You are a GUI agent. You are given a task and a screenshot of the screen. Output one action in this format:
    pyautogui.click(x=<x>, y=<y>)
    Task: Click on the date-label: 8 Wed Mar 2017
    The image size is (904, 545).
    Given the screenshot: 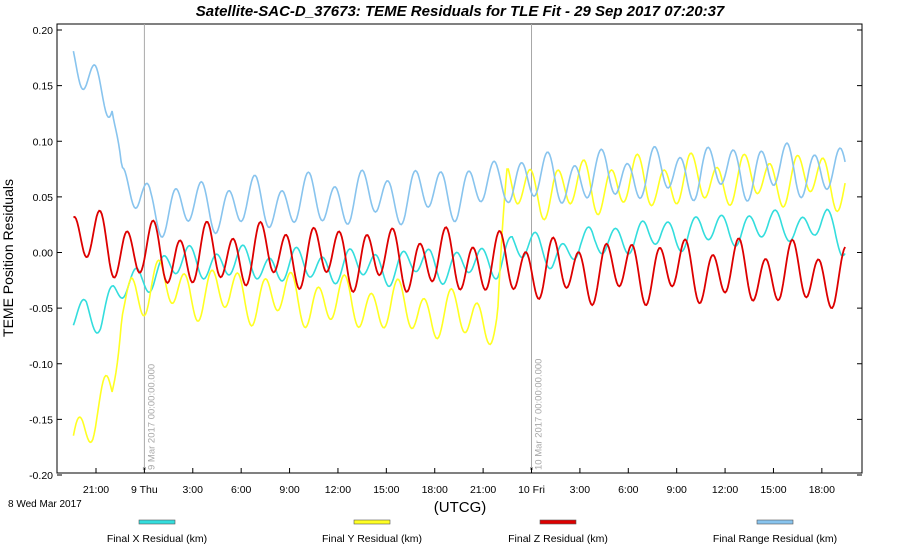 What is the action you would take?
    pyautogui.click(x=45, y=504)
    